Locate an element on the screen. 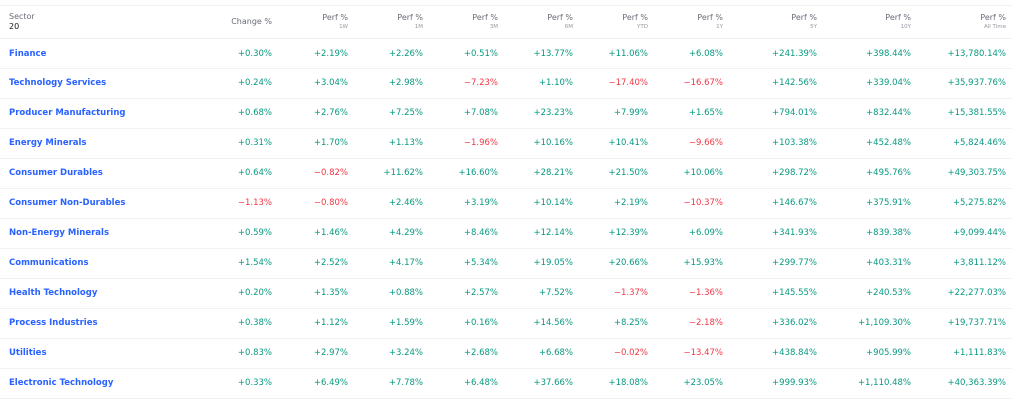 This screenshot has height=401, width=1024. sector-link: Consumer Non-Durables is located at coordinates (67, 203).